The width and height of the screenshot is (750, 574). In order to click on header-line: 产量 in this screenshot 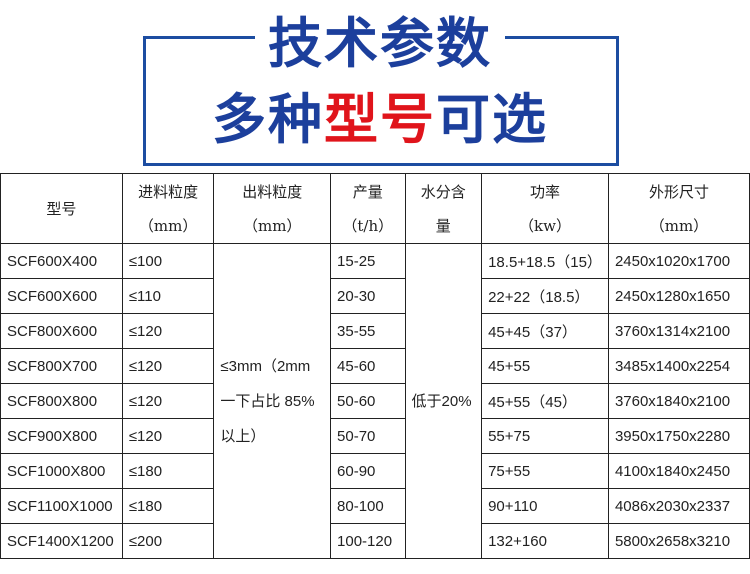, I will do `click(367, 191)`.